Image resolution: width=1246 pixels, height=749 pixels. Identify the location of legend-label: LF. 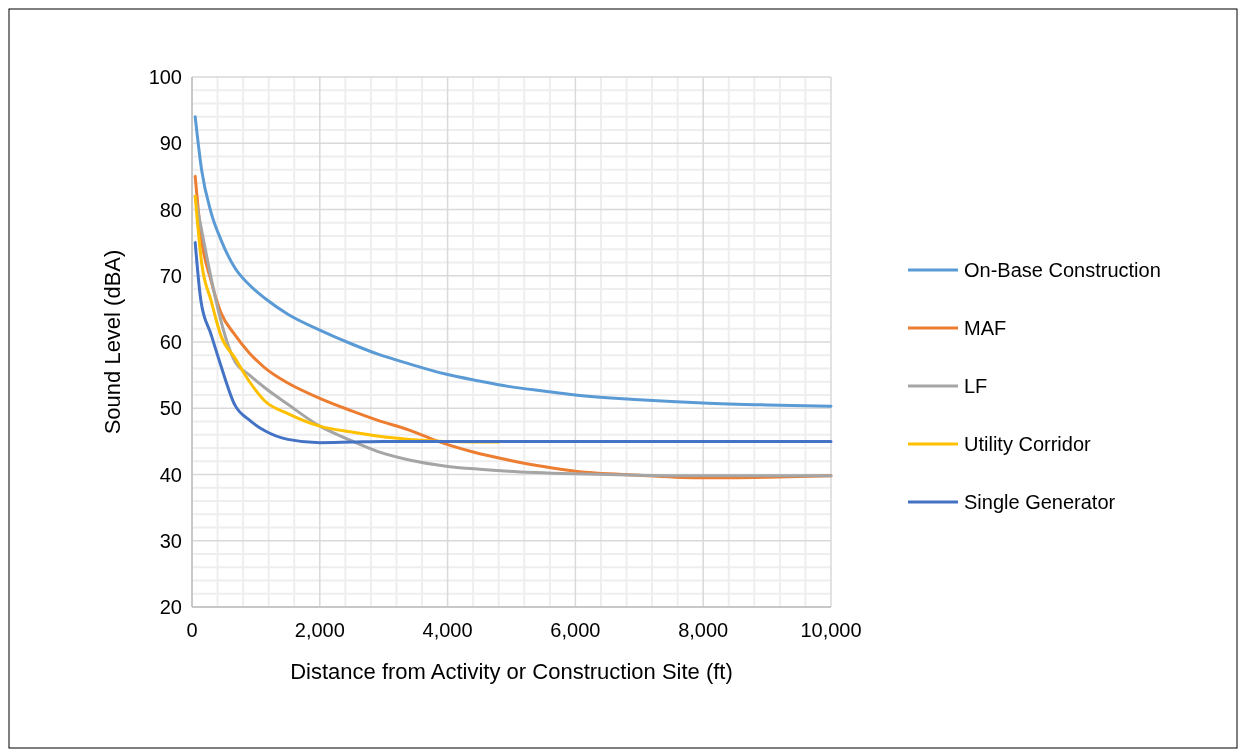
(976, 386).